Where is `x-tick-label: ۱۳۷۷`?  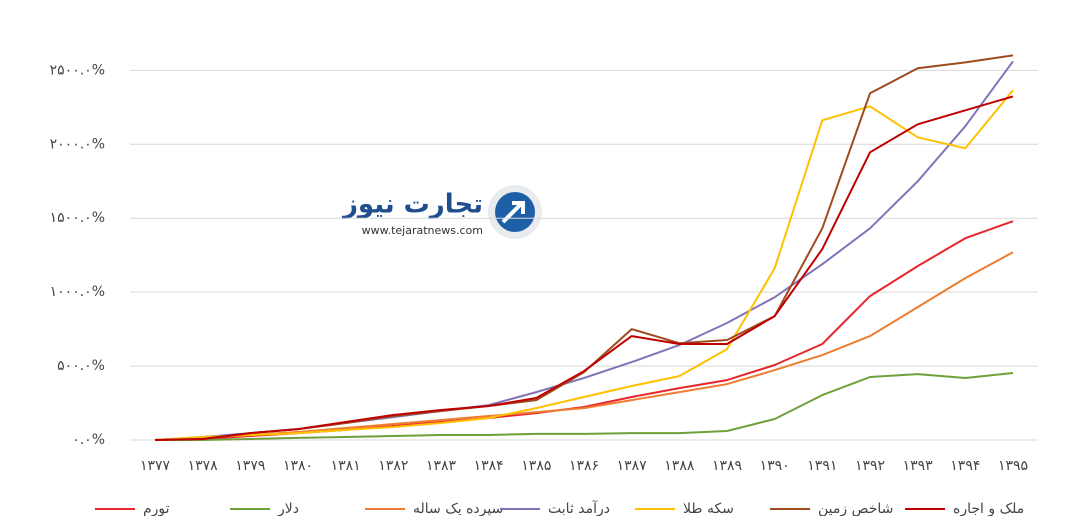 x-tick-label: ۱۳۷۷ is located at coordinates (155, 466).